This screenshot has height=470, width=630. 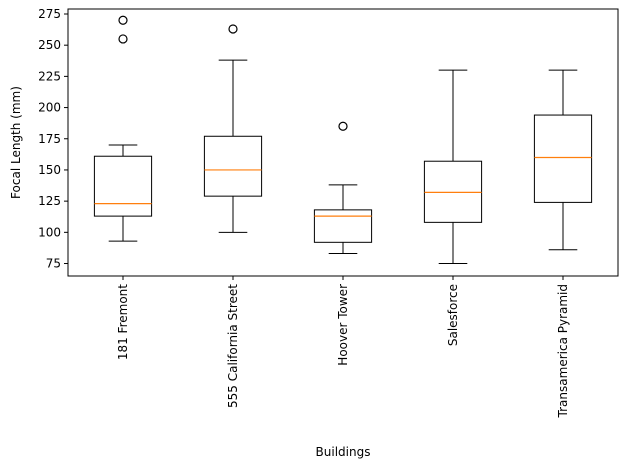 I want to click on y-tick-label: 125, so click(x=49, y=201).